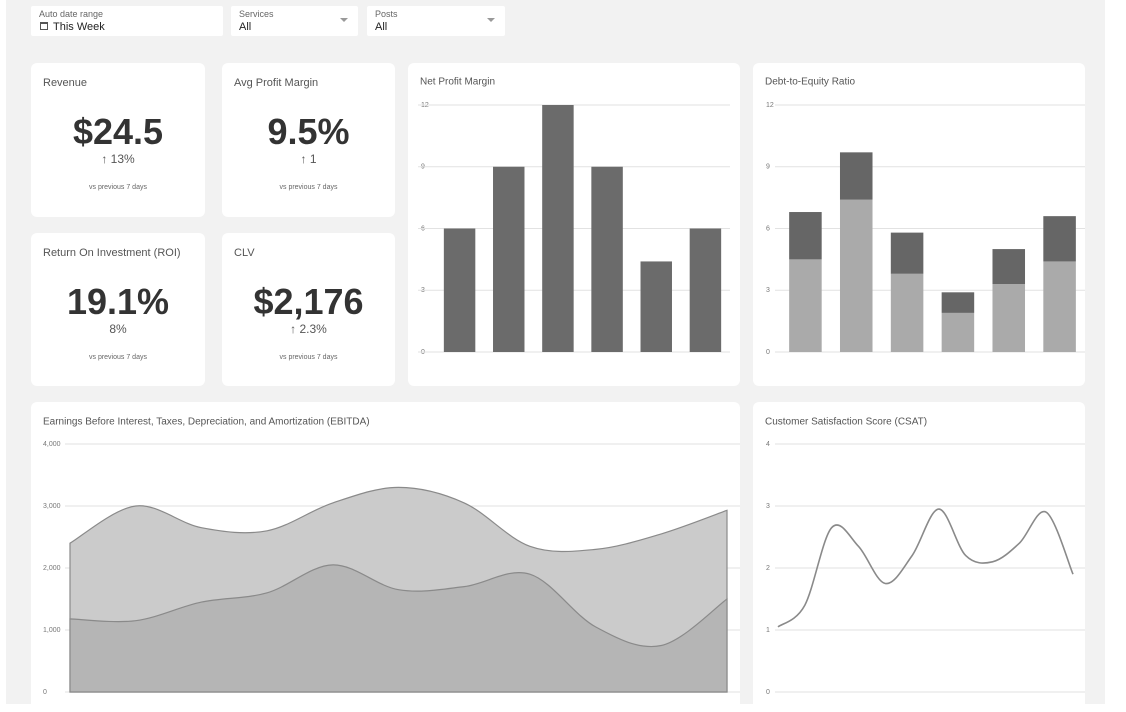  I want to click on posts-filter: Posts All, so click(436, 21).